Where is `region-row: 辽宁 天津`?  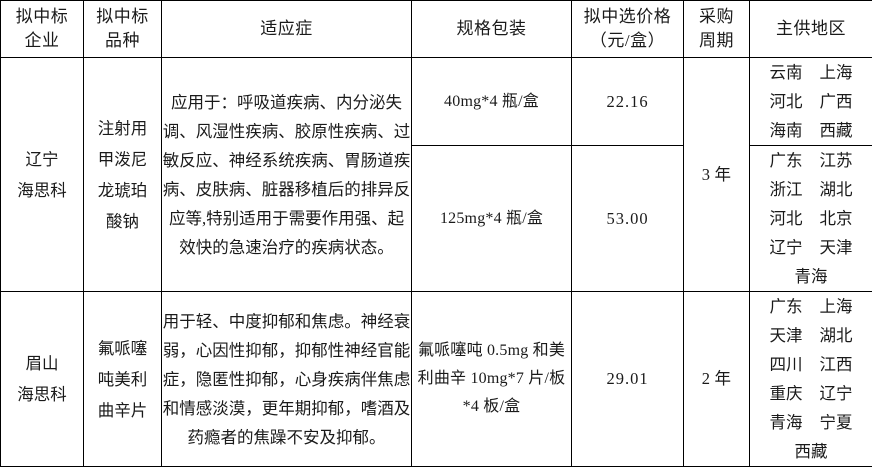 region-row: 辽宁 天津 is located at coordinates (811, 247).